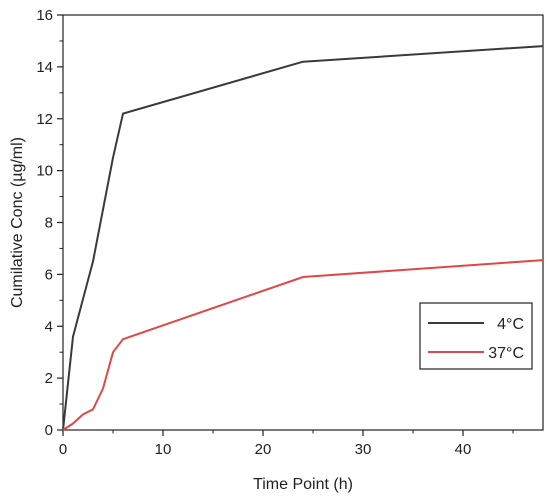 The width and height of the screenshot is (550, 497). What do you see at coordinates (44, 119) in the screenshot?
I see `y-tick-label: 12` at bounding box center [44, 119].